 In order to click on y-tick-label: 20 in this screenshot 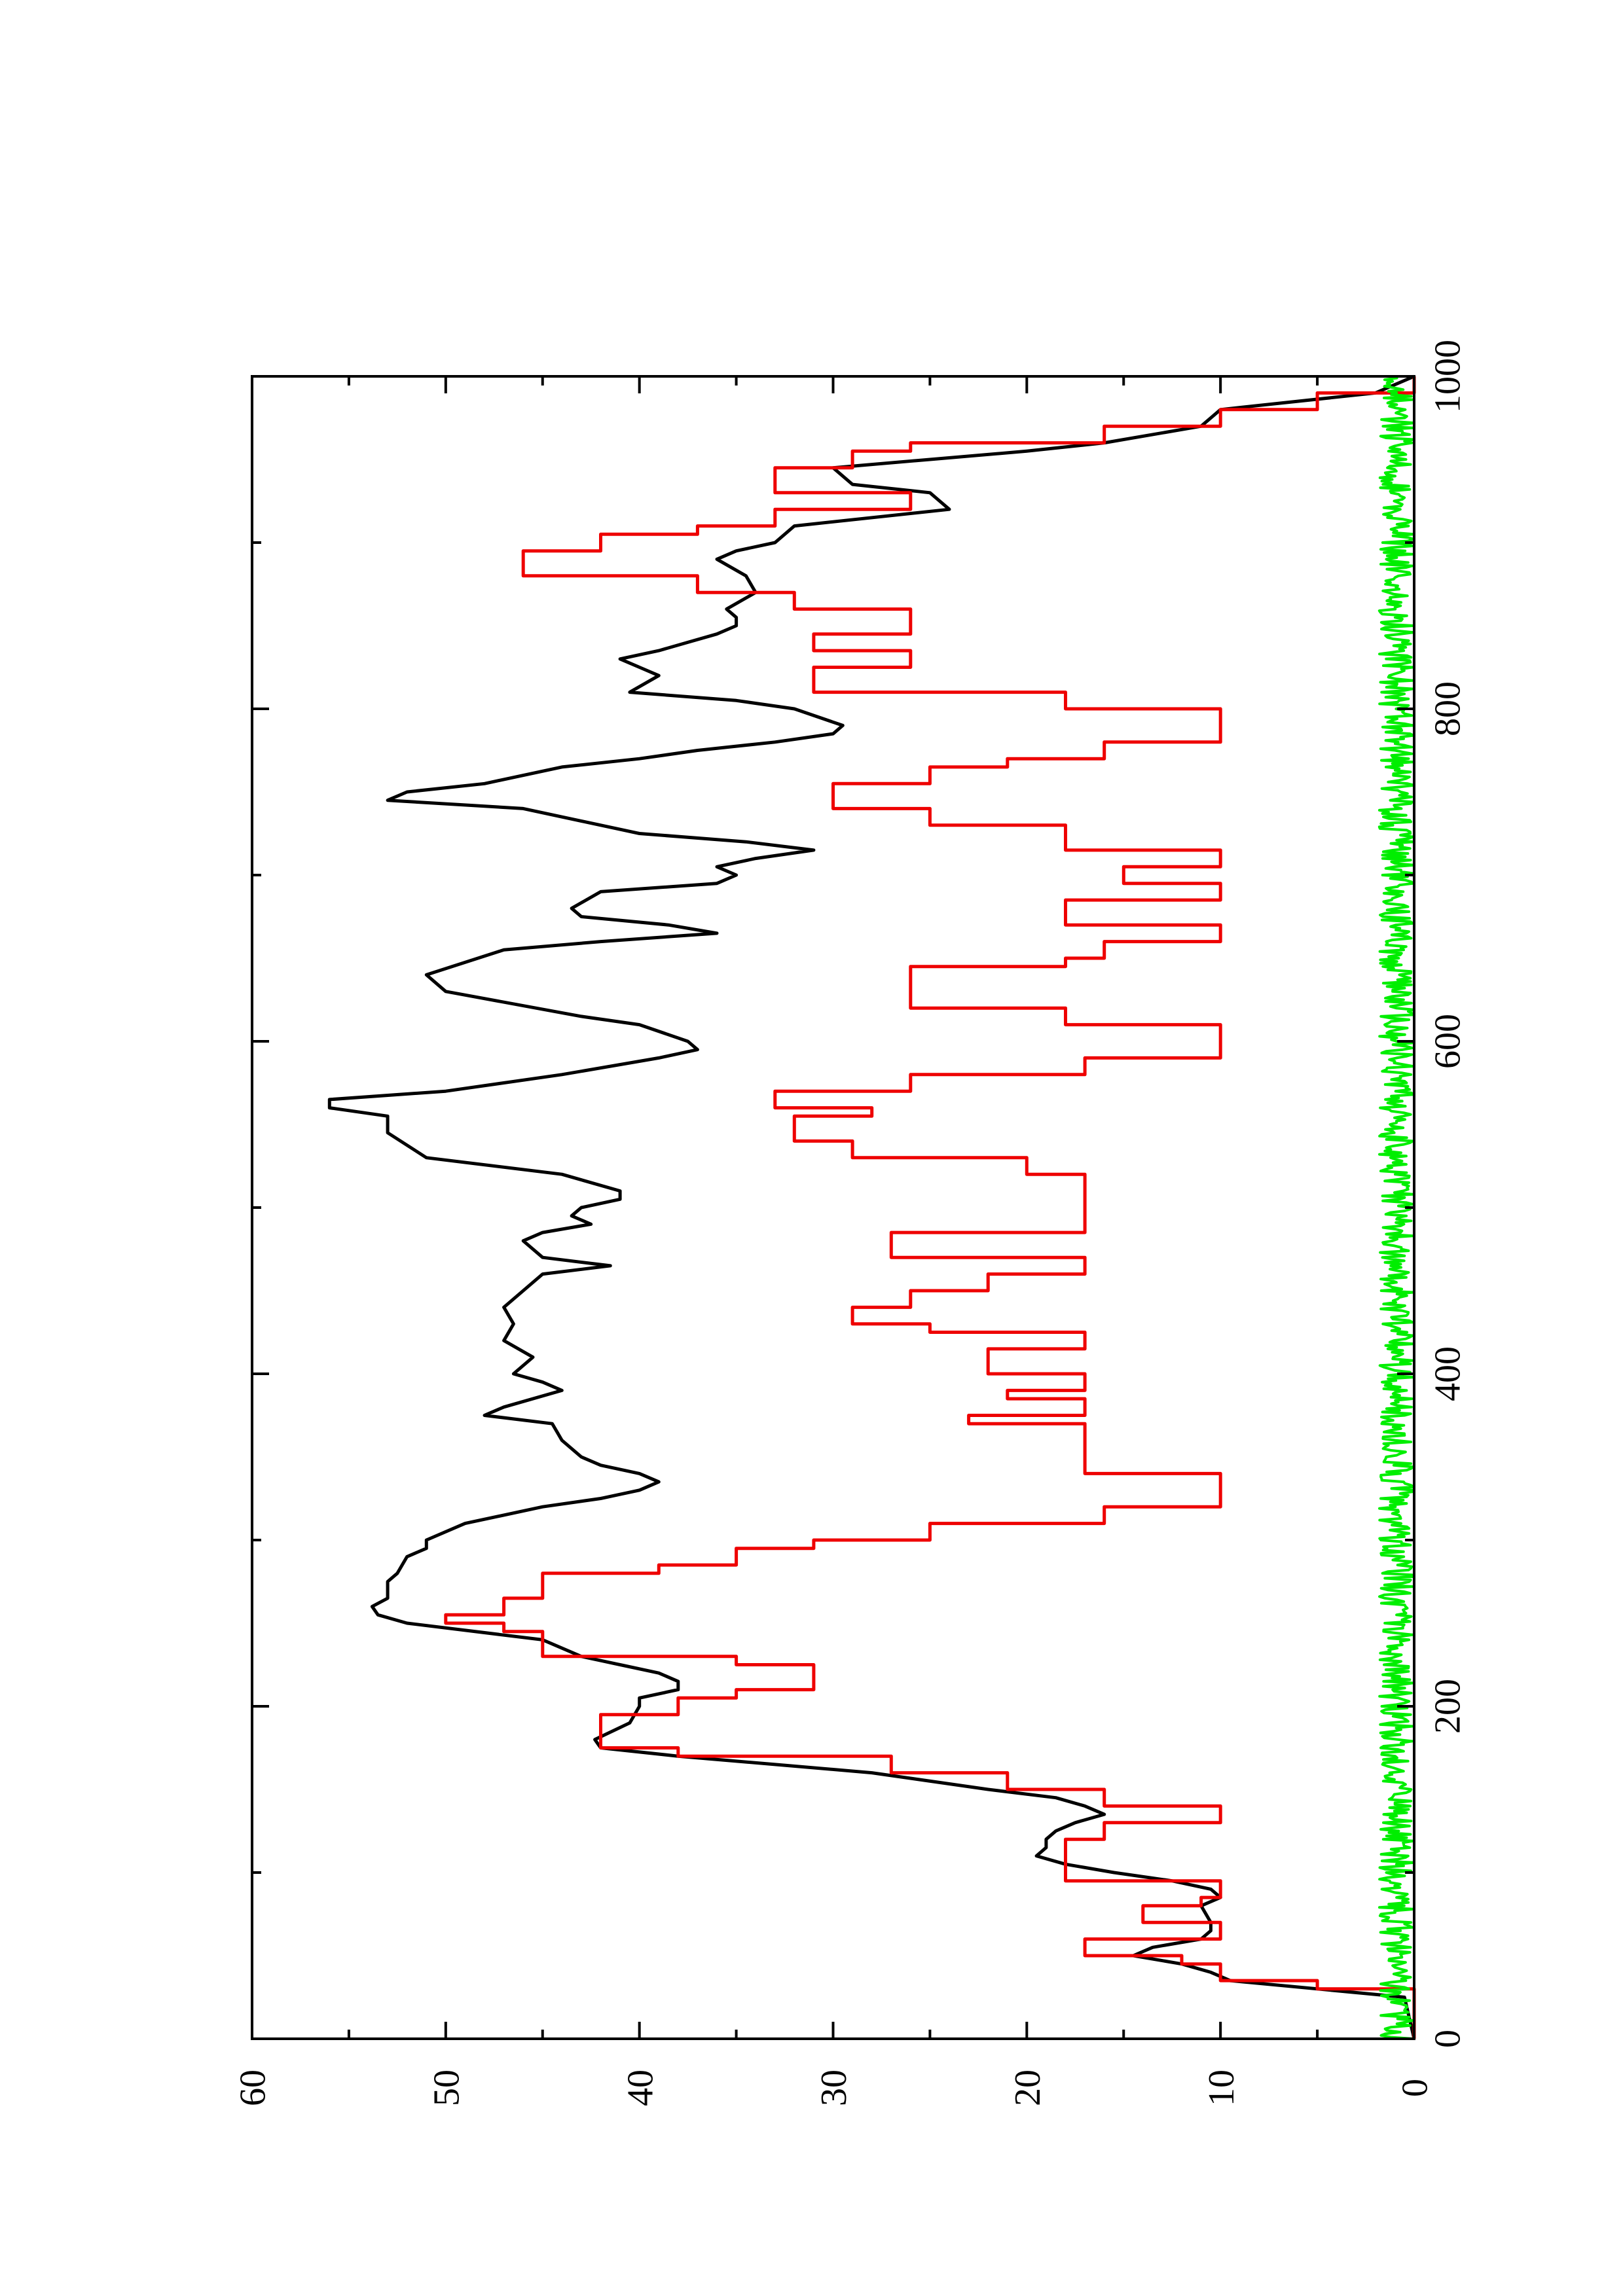, I will do `click(1028, 2088)`.